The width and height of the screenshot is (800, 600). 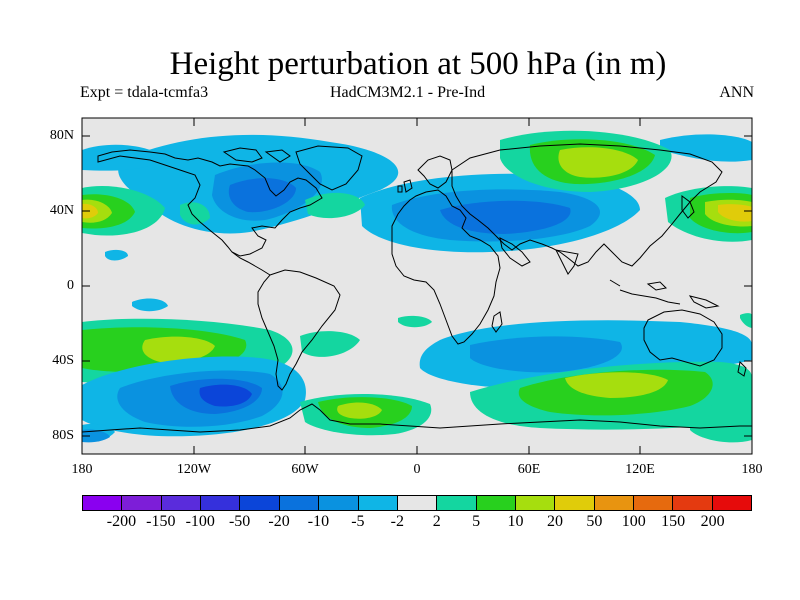 I want to click on coast-central-america, so click(x=251, y=263).